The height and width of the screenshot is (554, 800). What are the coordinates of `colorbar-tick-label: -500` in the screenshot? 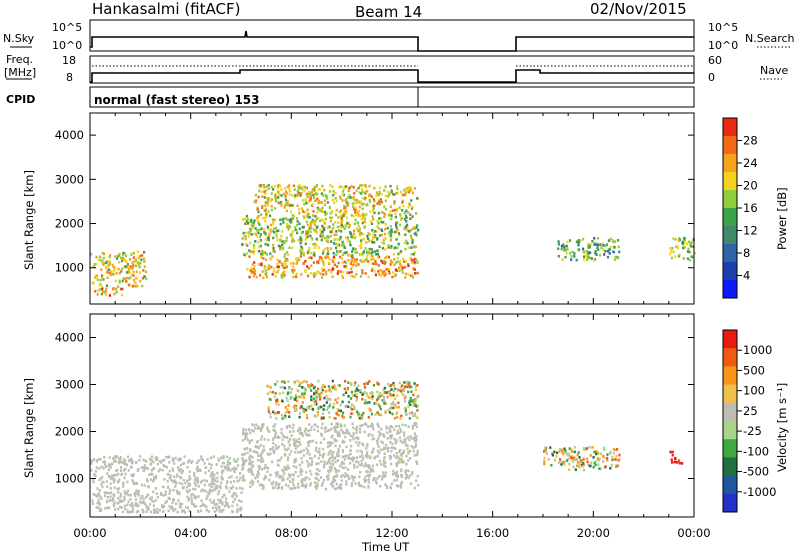 It's located at (756, 472).